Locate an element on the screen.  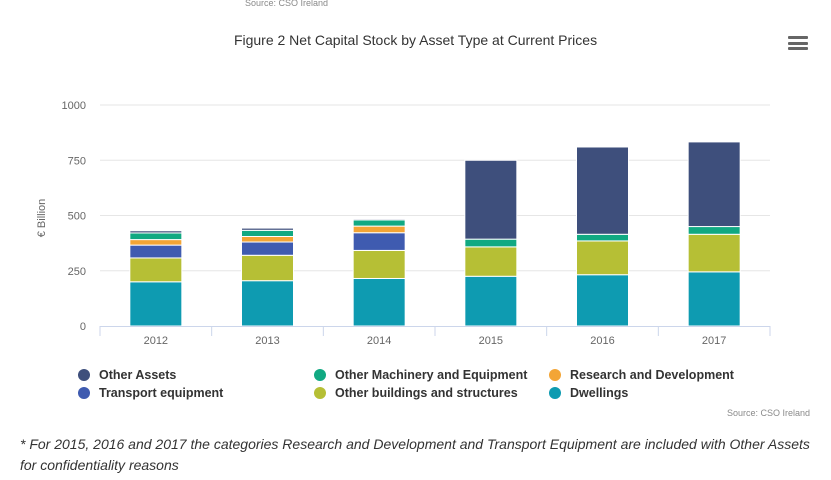
y-tick-label: 250 is located at coordinates (77, 272).